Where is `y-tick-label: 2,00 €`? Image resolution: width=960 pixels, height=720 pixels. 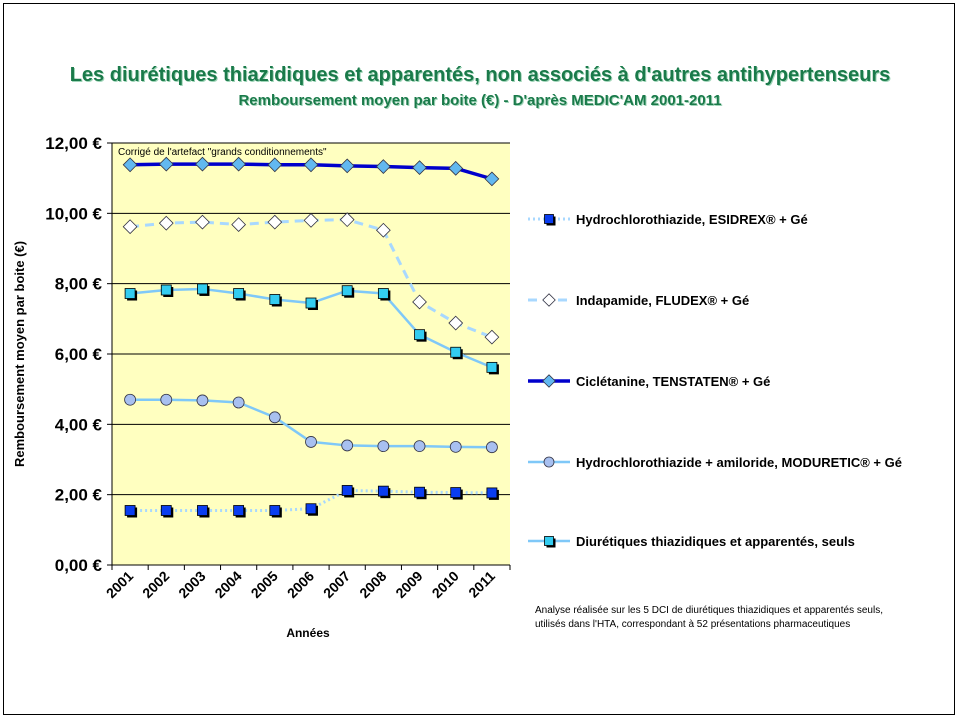 y-tick-label: 2,00 € is located at coordinates (79, 495).